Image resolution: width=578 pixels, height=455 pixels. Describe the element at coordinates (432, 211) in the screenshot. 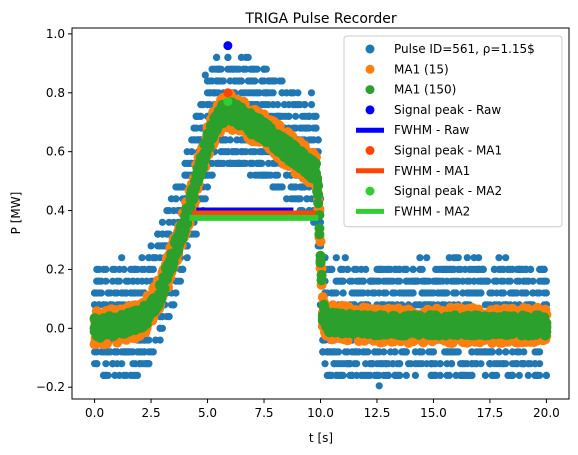

I see `legend-label: FWHM - MA2` at that location.